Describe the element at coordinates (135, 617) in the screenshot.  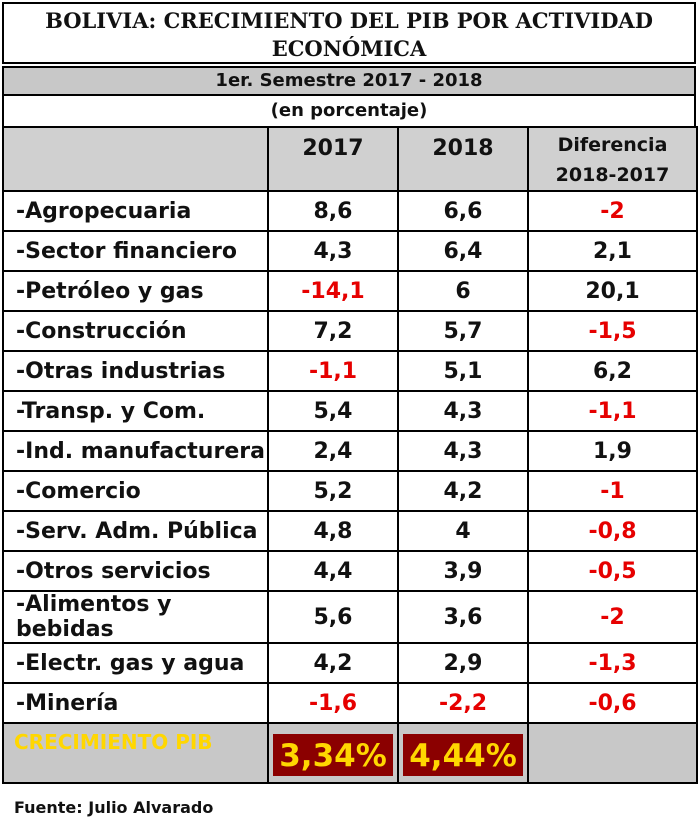
I see `row-label: -Alimentos y bebidas` at that location.